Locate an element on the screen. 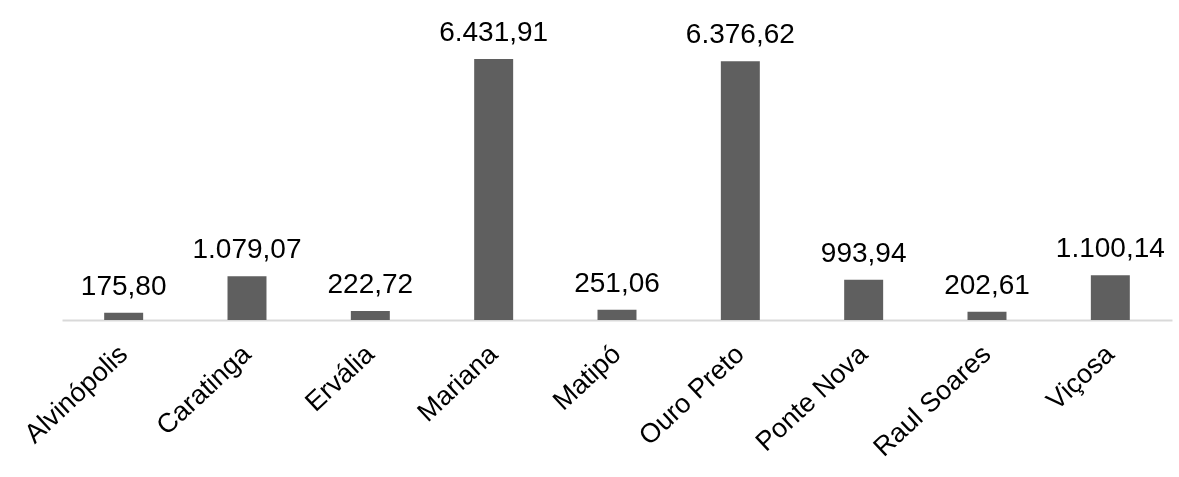  data-label: 222,72 is located at coordinates (370, 283).